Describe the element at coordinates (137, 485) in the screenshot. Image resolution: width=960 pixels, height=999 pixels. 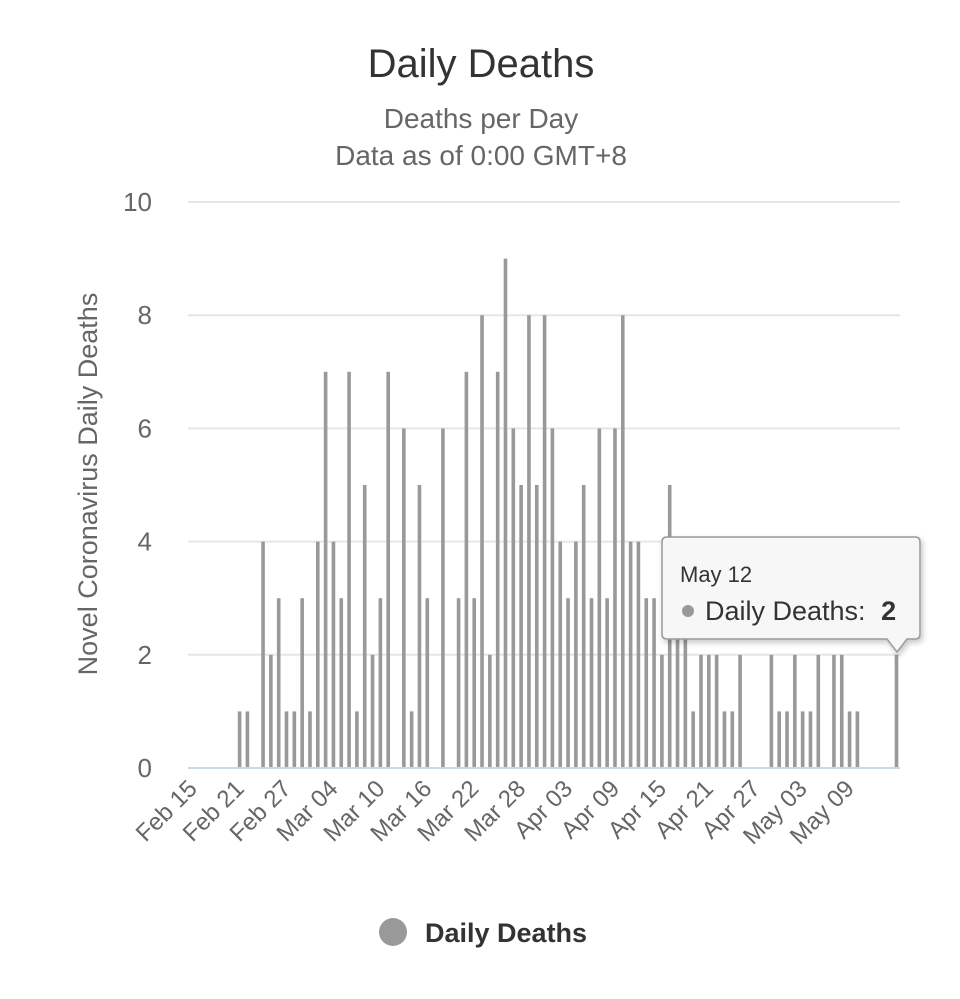
I see `y-axis-ticks: 0 2 4 6 8 10` at that location.